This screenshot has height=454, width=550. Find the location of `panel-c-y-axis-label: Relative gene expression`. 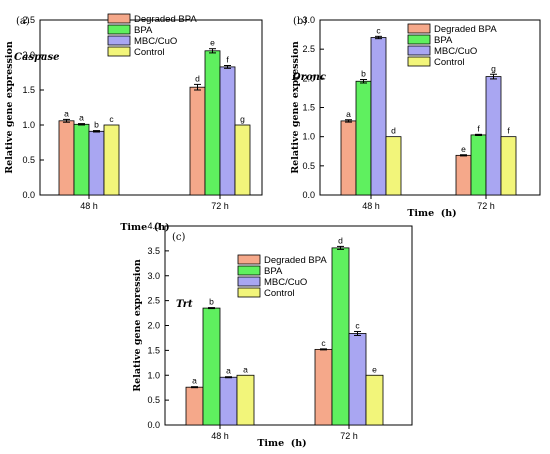

panel-c-y-axis-label: Relative gene expression is located at coordinates (137, 325).